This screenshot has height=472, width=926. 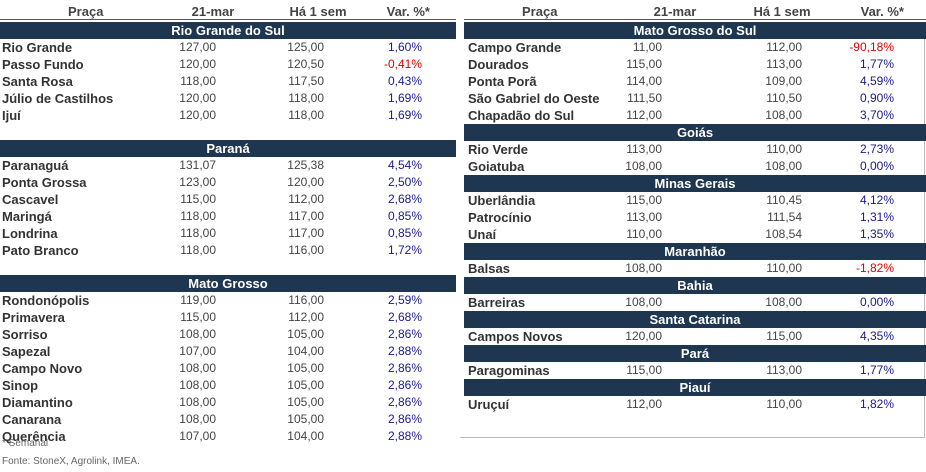 I want to click on header-date: 21-mar, so click(x=675, y=11).